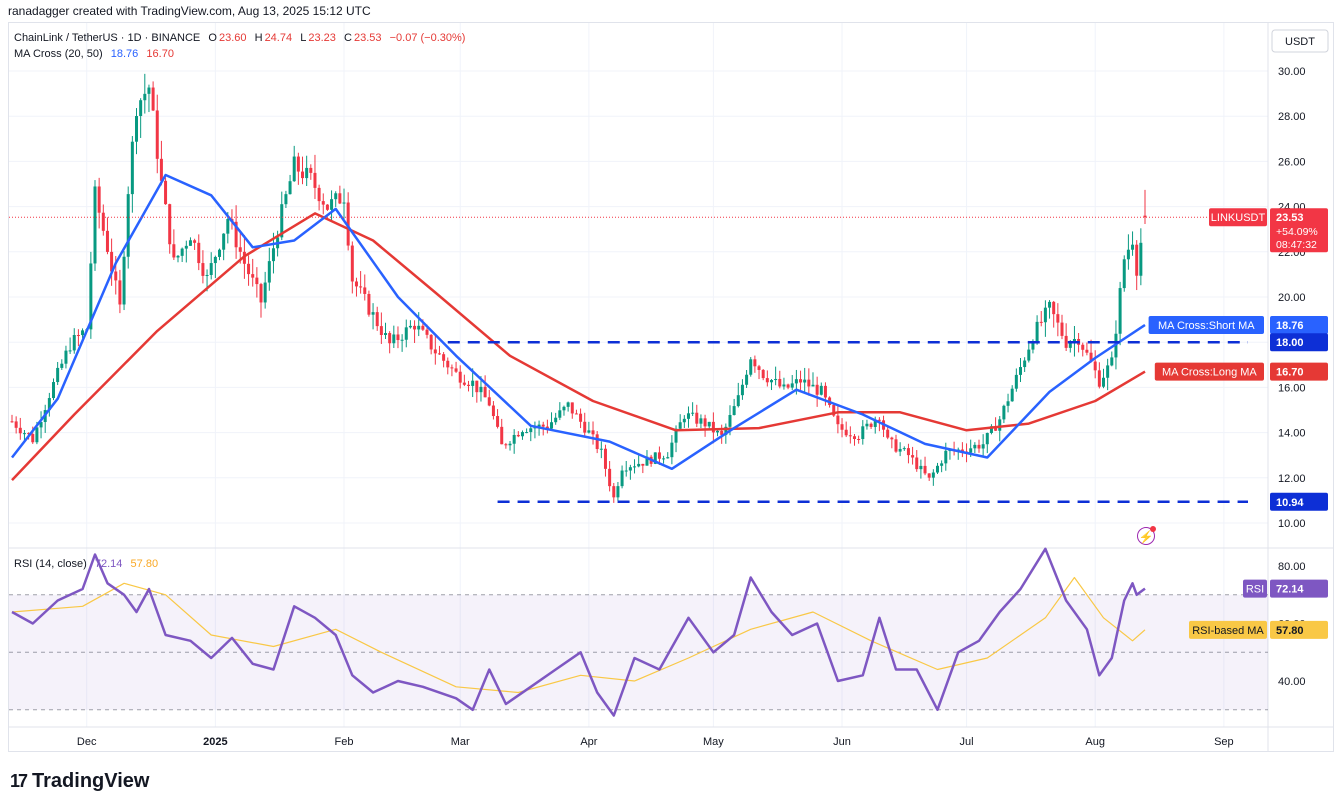 The width and height of the screenshot is (1339, 807). What do you see at coordinates (1153, 529) in the screenshot?
I see `alert-dot-icon` at bounding box center [1153, 529].